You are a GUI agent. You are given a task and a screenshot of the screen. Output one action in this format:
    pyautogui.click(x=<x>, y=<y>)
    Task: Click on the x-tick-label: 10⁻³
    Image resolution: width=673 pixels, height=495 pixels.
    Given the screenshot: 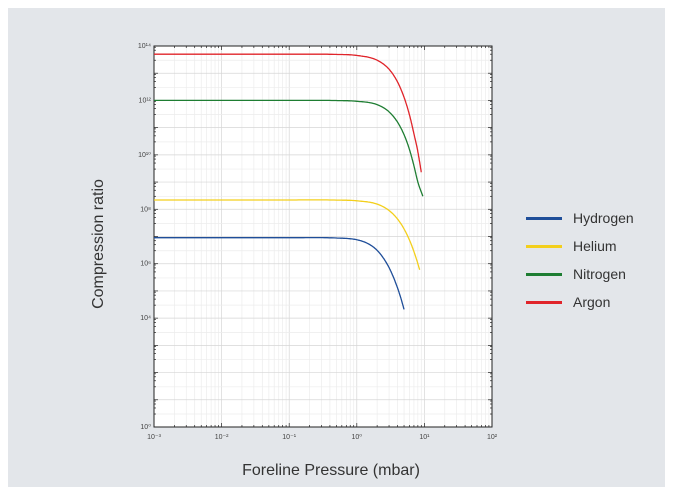 What is the action you would take?
    pyautogui.click(x=154, y=437)
    